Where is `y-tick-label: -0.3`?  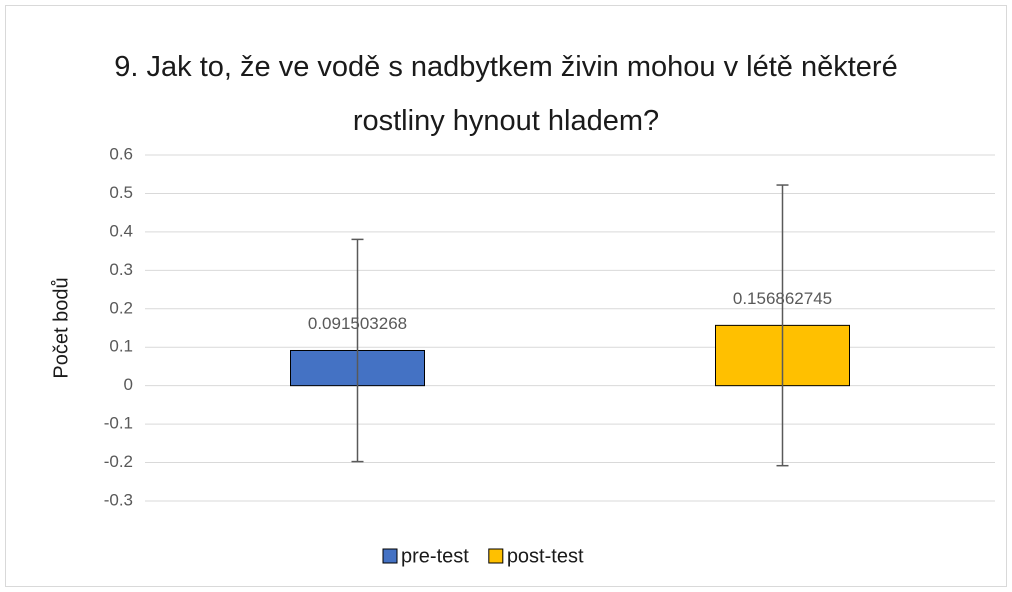
y-tick-label: -0.3 is located at coordinates (118, 499).